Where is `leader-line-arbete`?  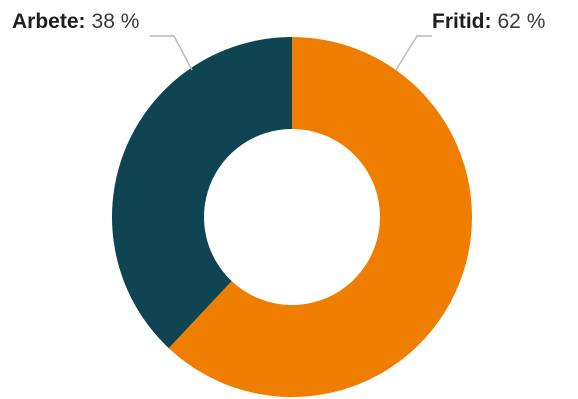
leader-line-arbete is located at coordinates (171, 53).